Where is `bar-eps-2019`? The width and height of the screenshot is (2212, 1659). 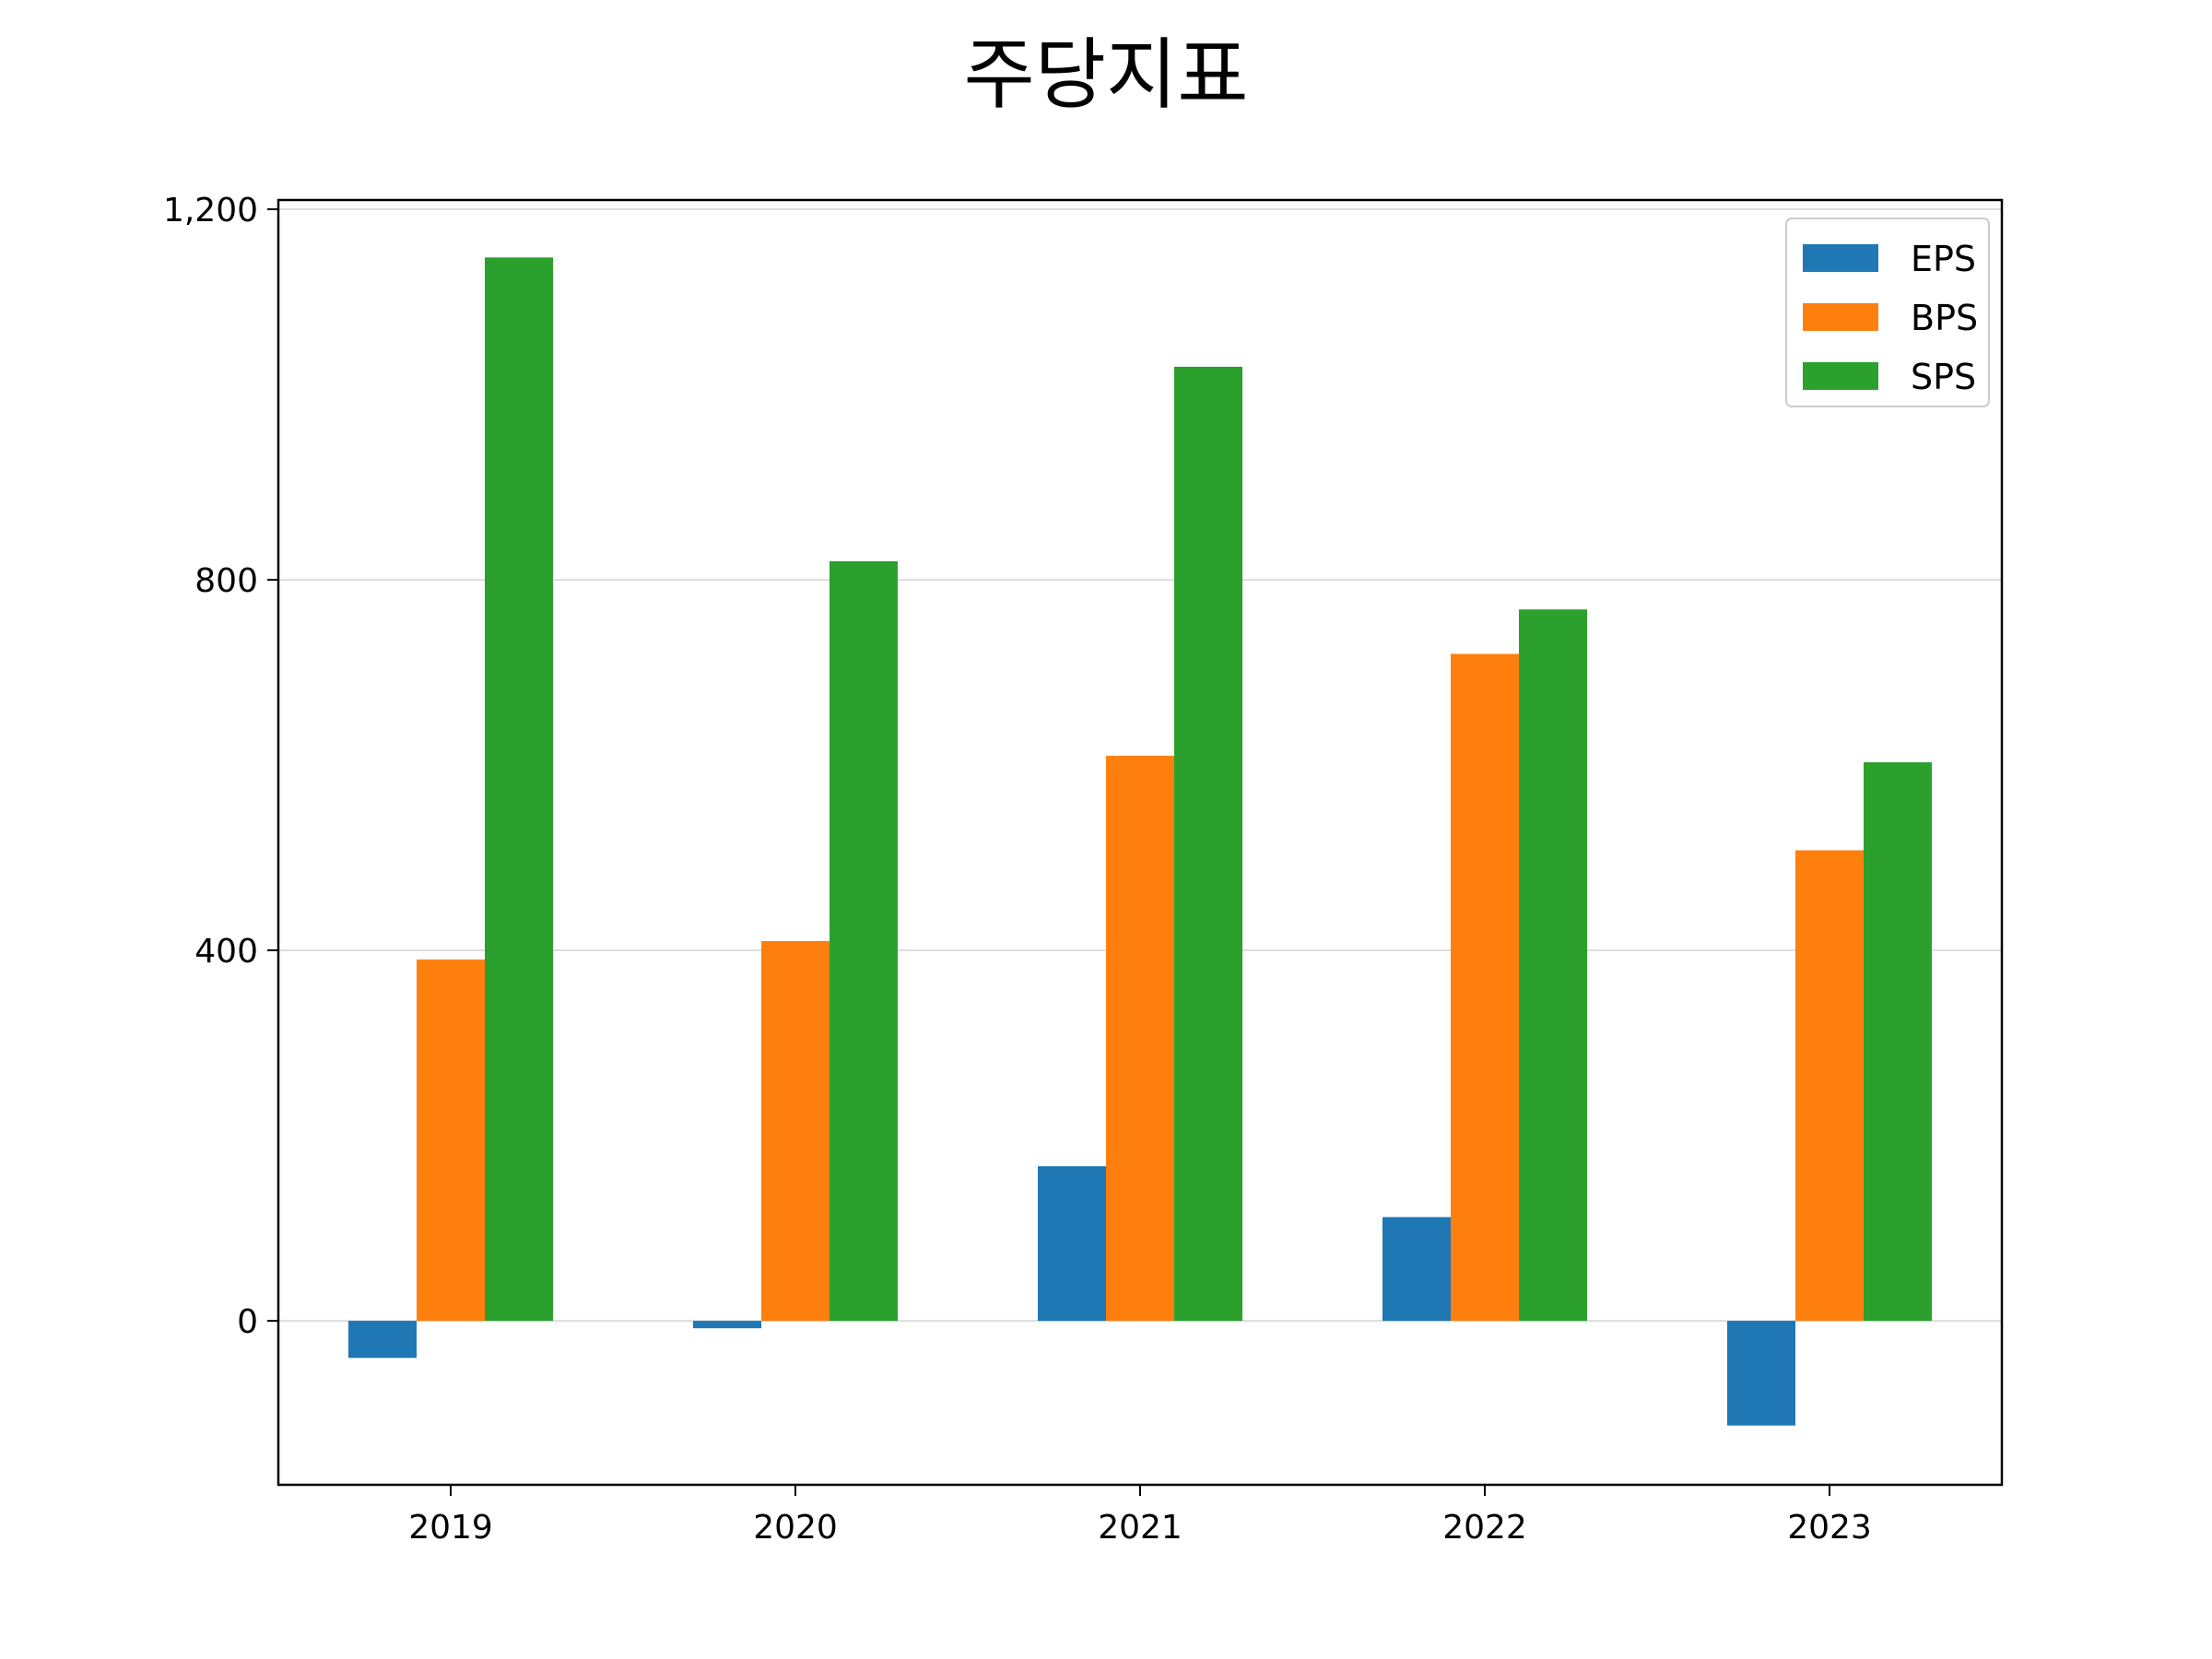
bar-eps-2019 is located at coordinates (382, 1340).